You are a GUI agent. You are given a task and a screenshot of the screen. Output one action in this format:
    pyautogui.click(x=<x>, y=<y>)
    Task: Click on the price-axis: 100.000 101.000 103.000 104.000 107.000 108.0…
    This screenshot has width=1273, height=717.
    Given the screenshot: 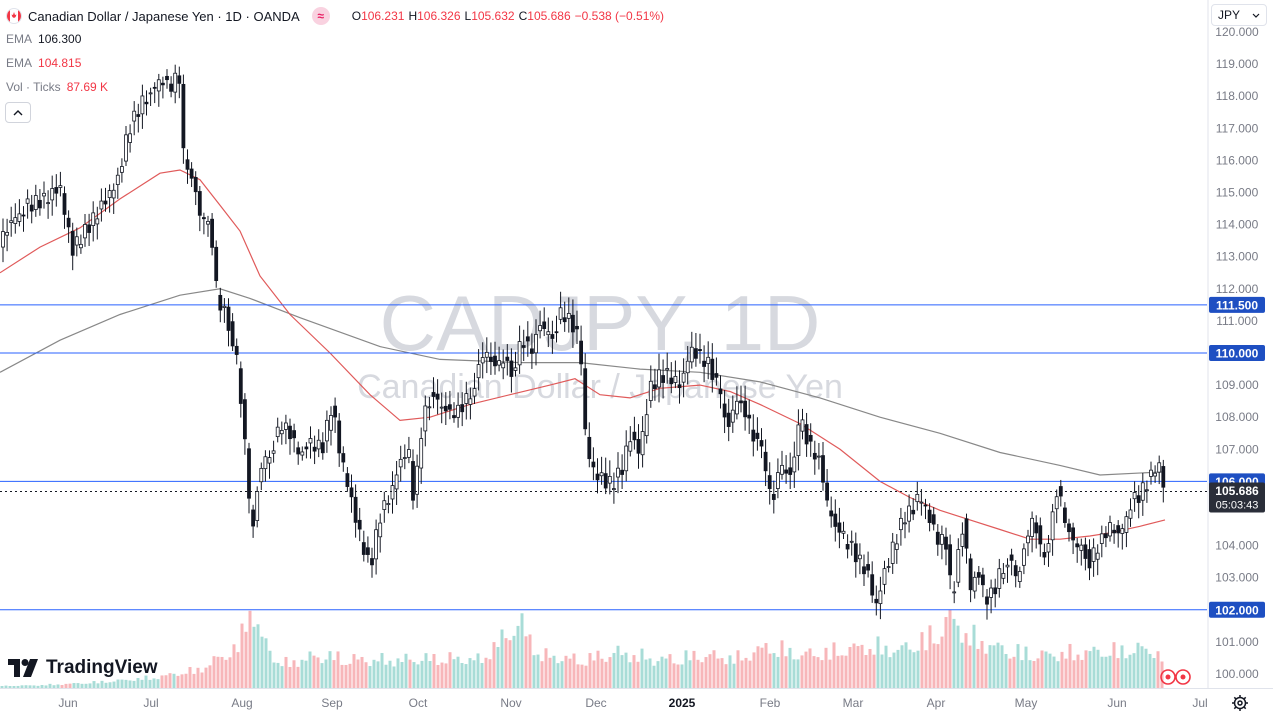 What is the action you would take?
    pyautogui.click(x=1233, y=344)
    